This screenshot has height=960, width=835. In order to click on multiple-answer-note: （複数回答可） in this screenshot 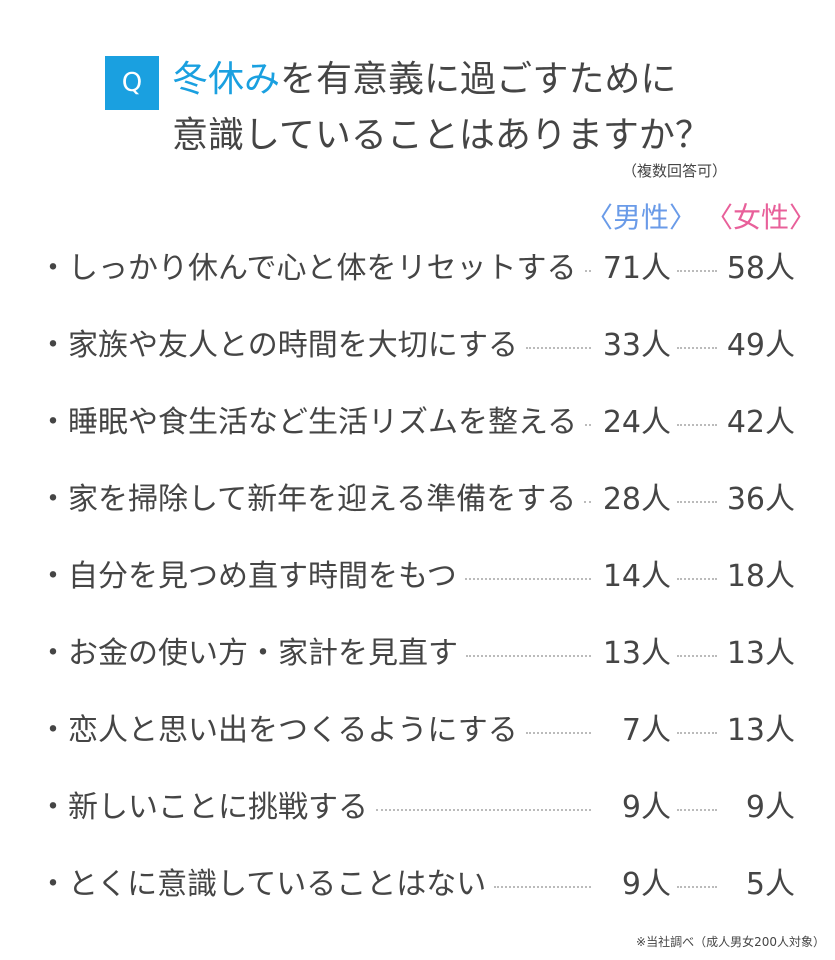, I will do `click(674, 171)`.